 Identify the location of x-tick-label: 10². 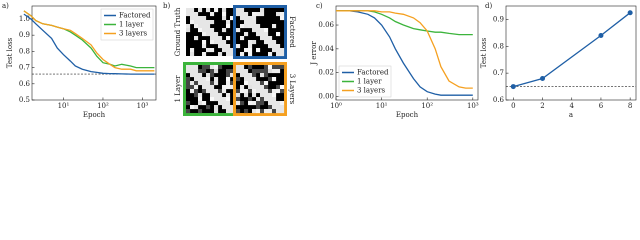
(103, 106).